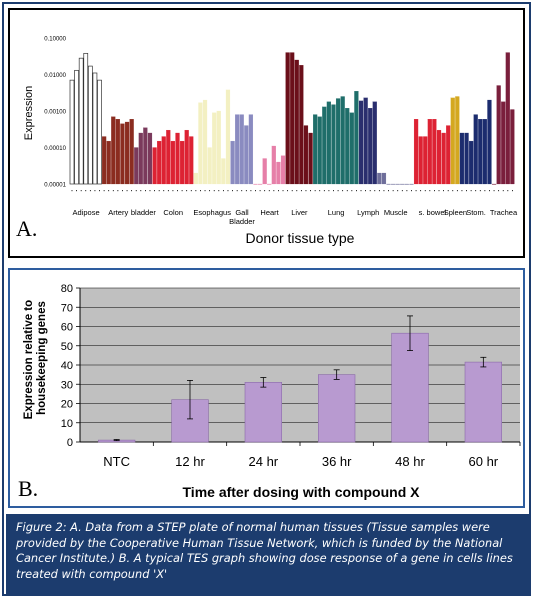 Image resolution: width=535 pixels, height=600 pixels. Describe the element at coordinates (300, 238) in the screenshot. I see `chart-a-xlabel: Donor tissue type` at that location.